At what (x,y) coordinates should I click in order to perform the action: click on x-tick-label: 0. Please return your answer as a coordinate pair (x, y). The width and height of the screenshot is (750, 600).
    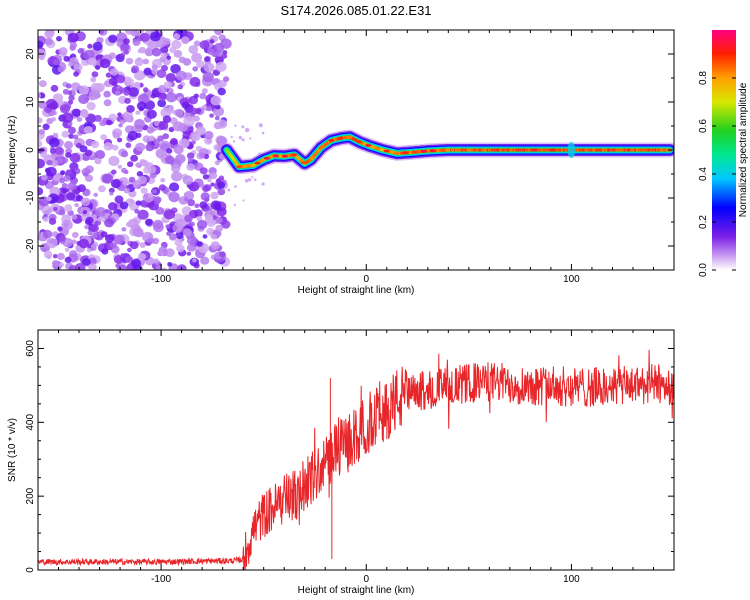
    Looking at the image, I should click on (366, 279).